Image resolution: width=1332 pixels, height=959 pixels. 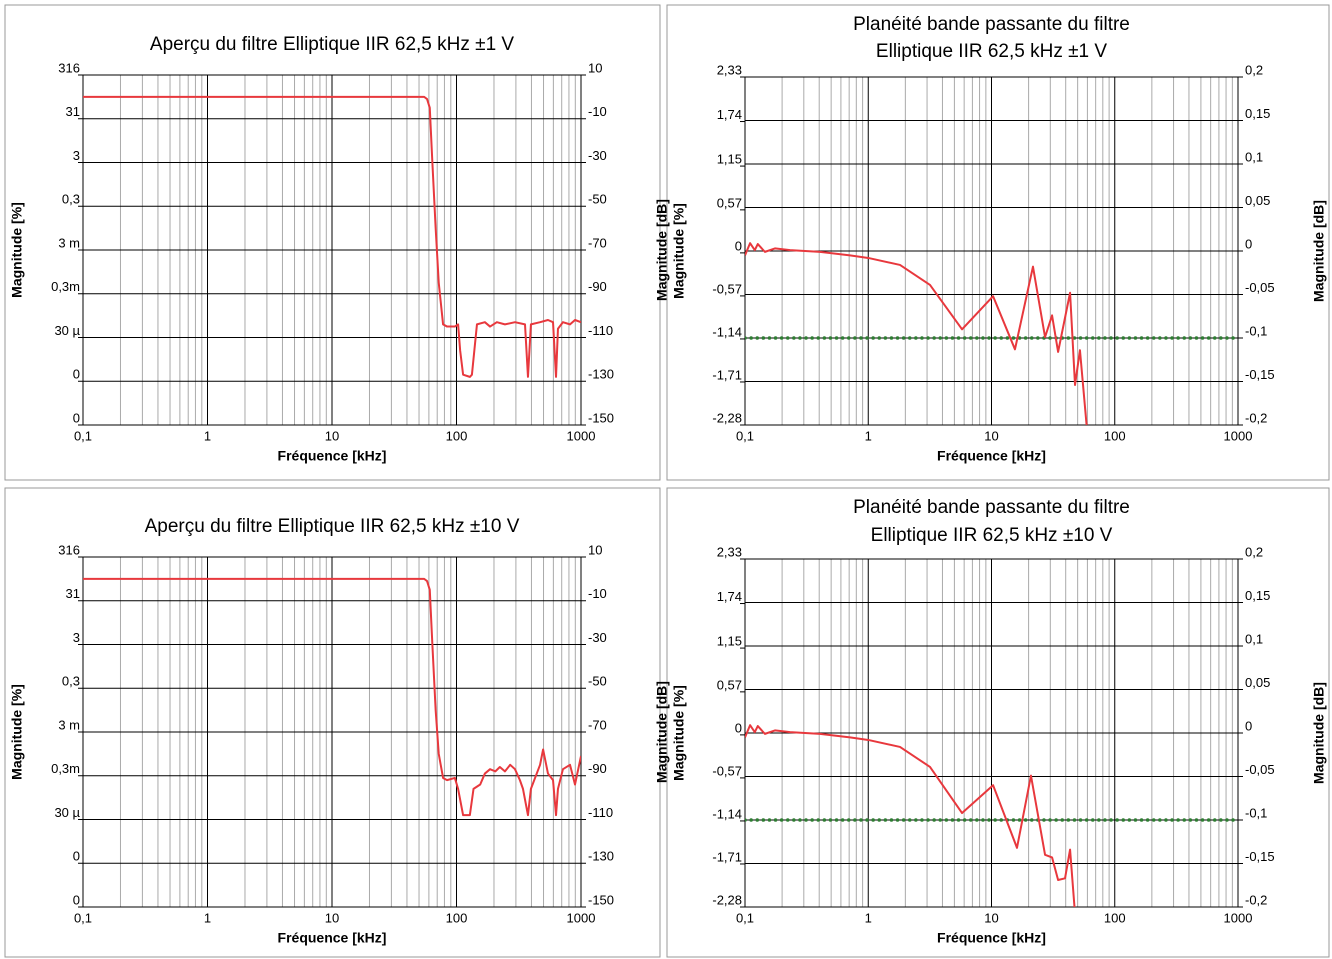 I want to click on y2-tick-label: -150, so click(x=601, y=417).